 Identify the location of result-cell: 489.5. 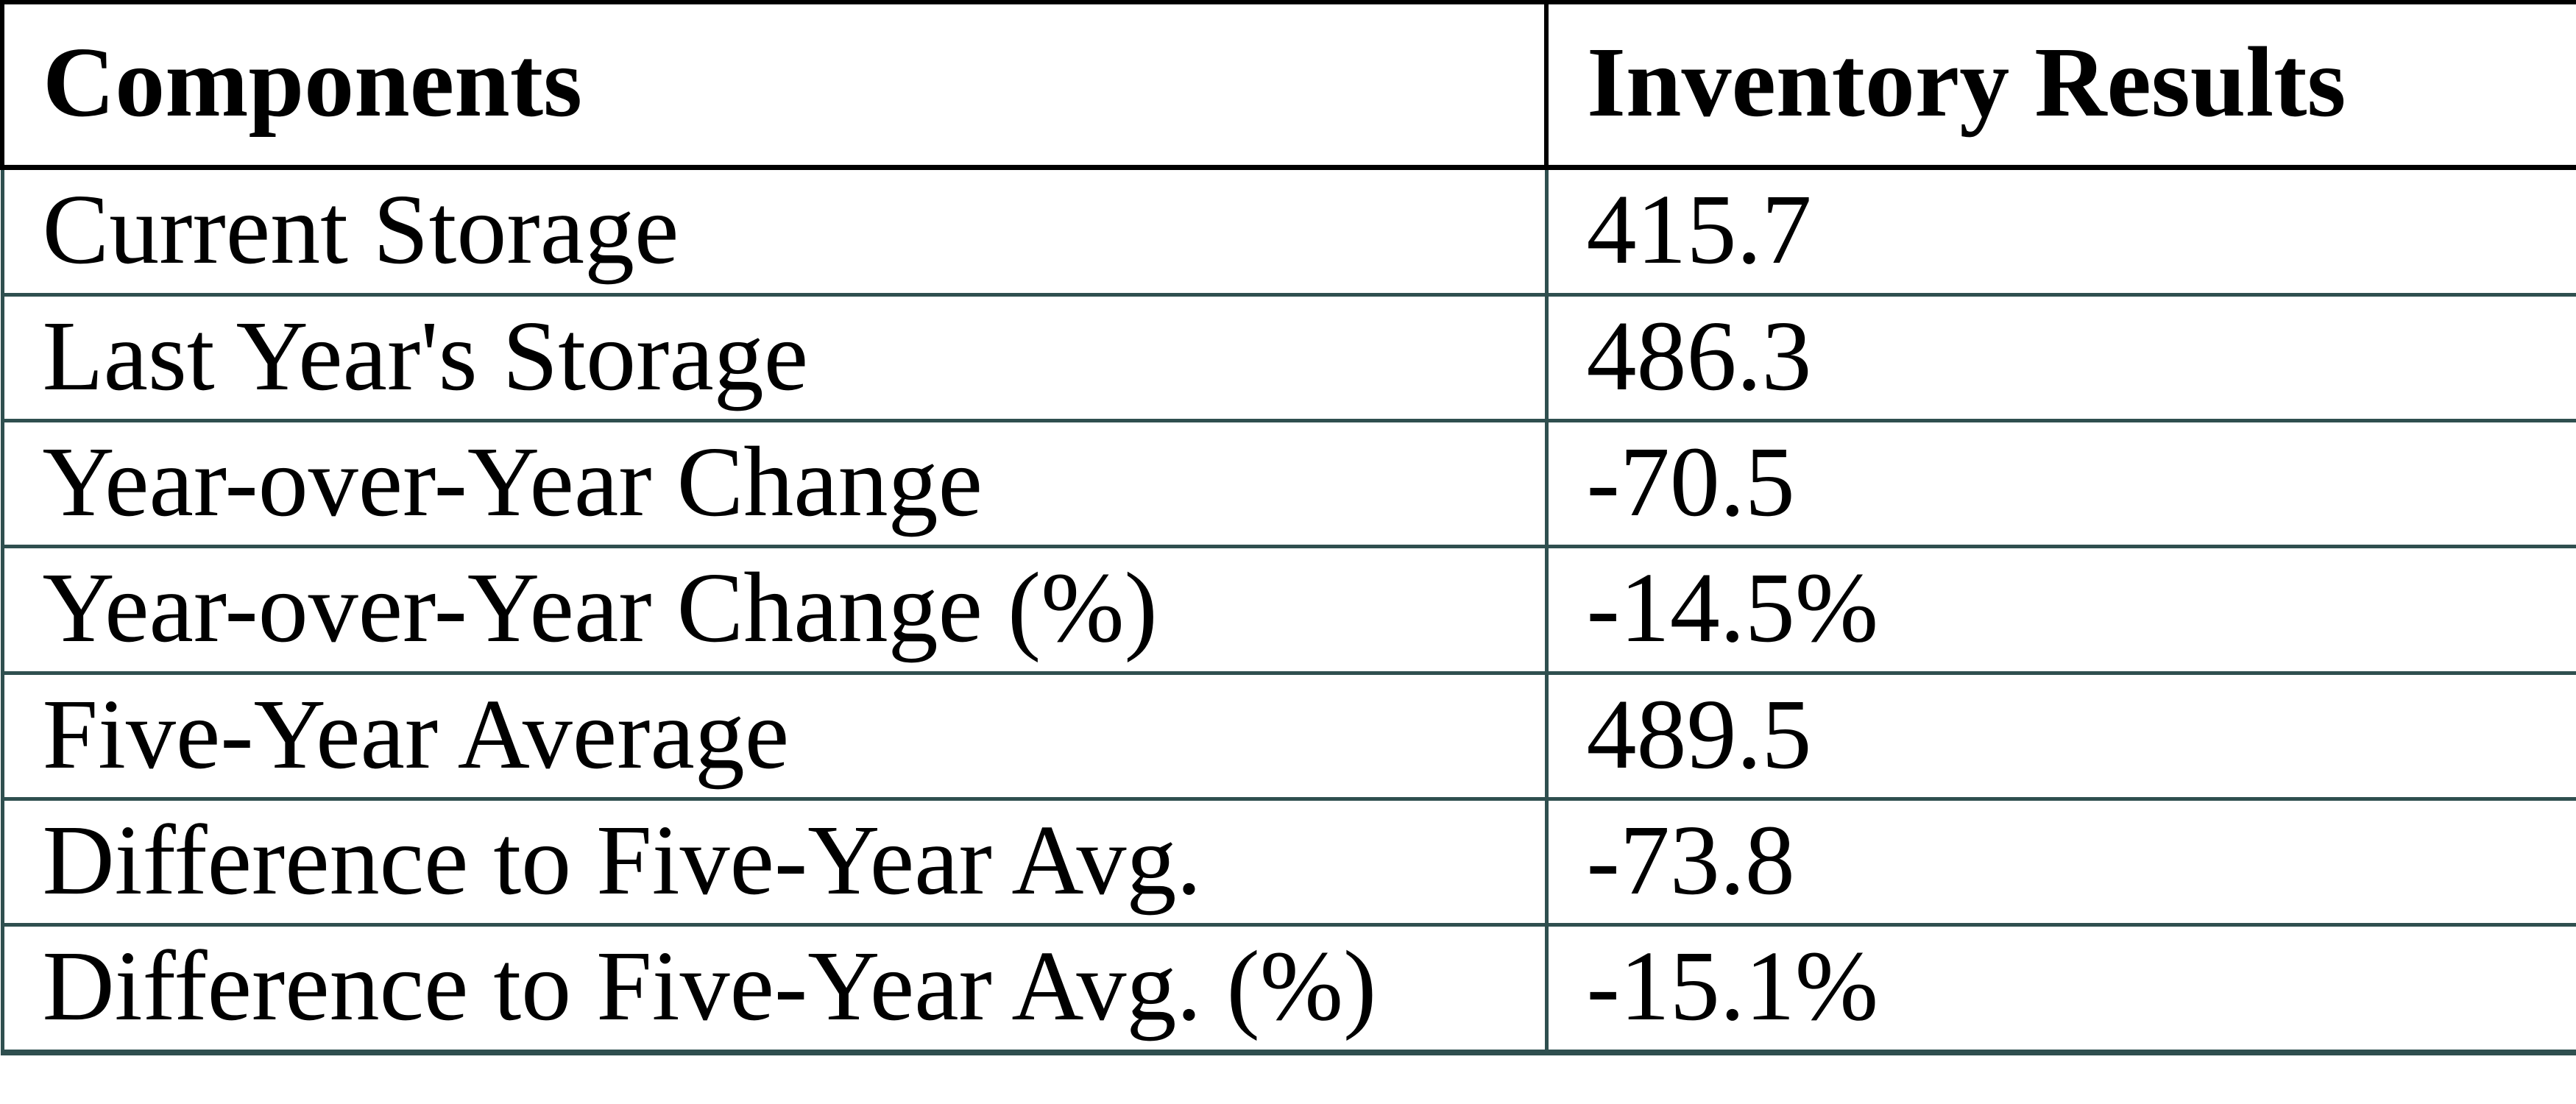
(2060, 735).